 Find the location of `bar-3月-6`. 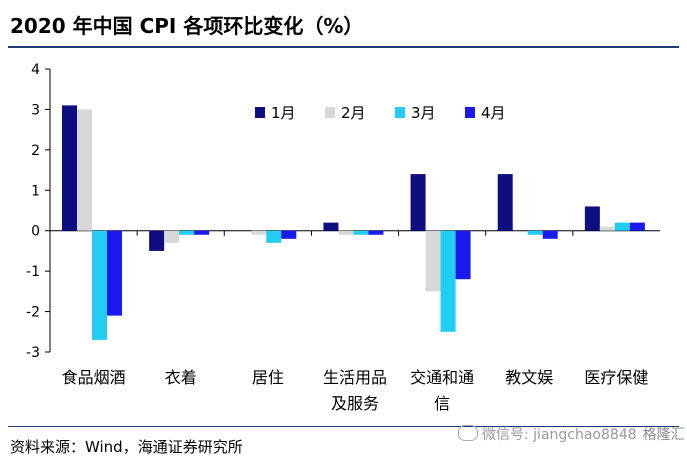

bar-3月-6 is located at coordinates (622, 226).